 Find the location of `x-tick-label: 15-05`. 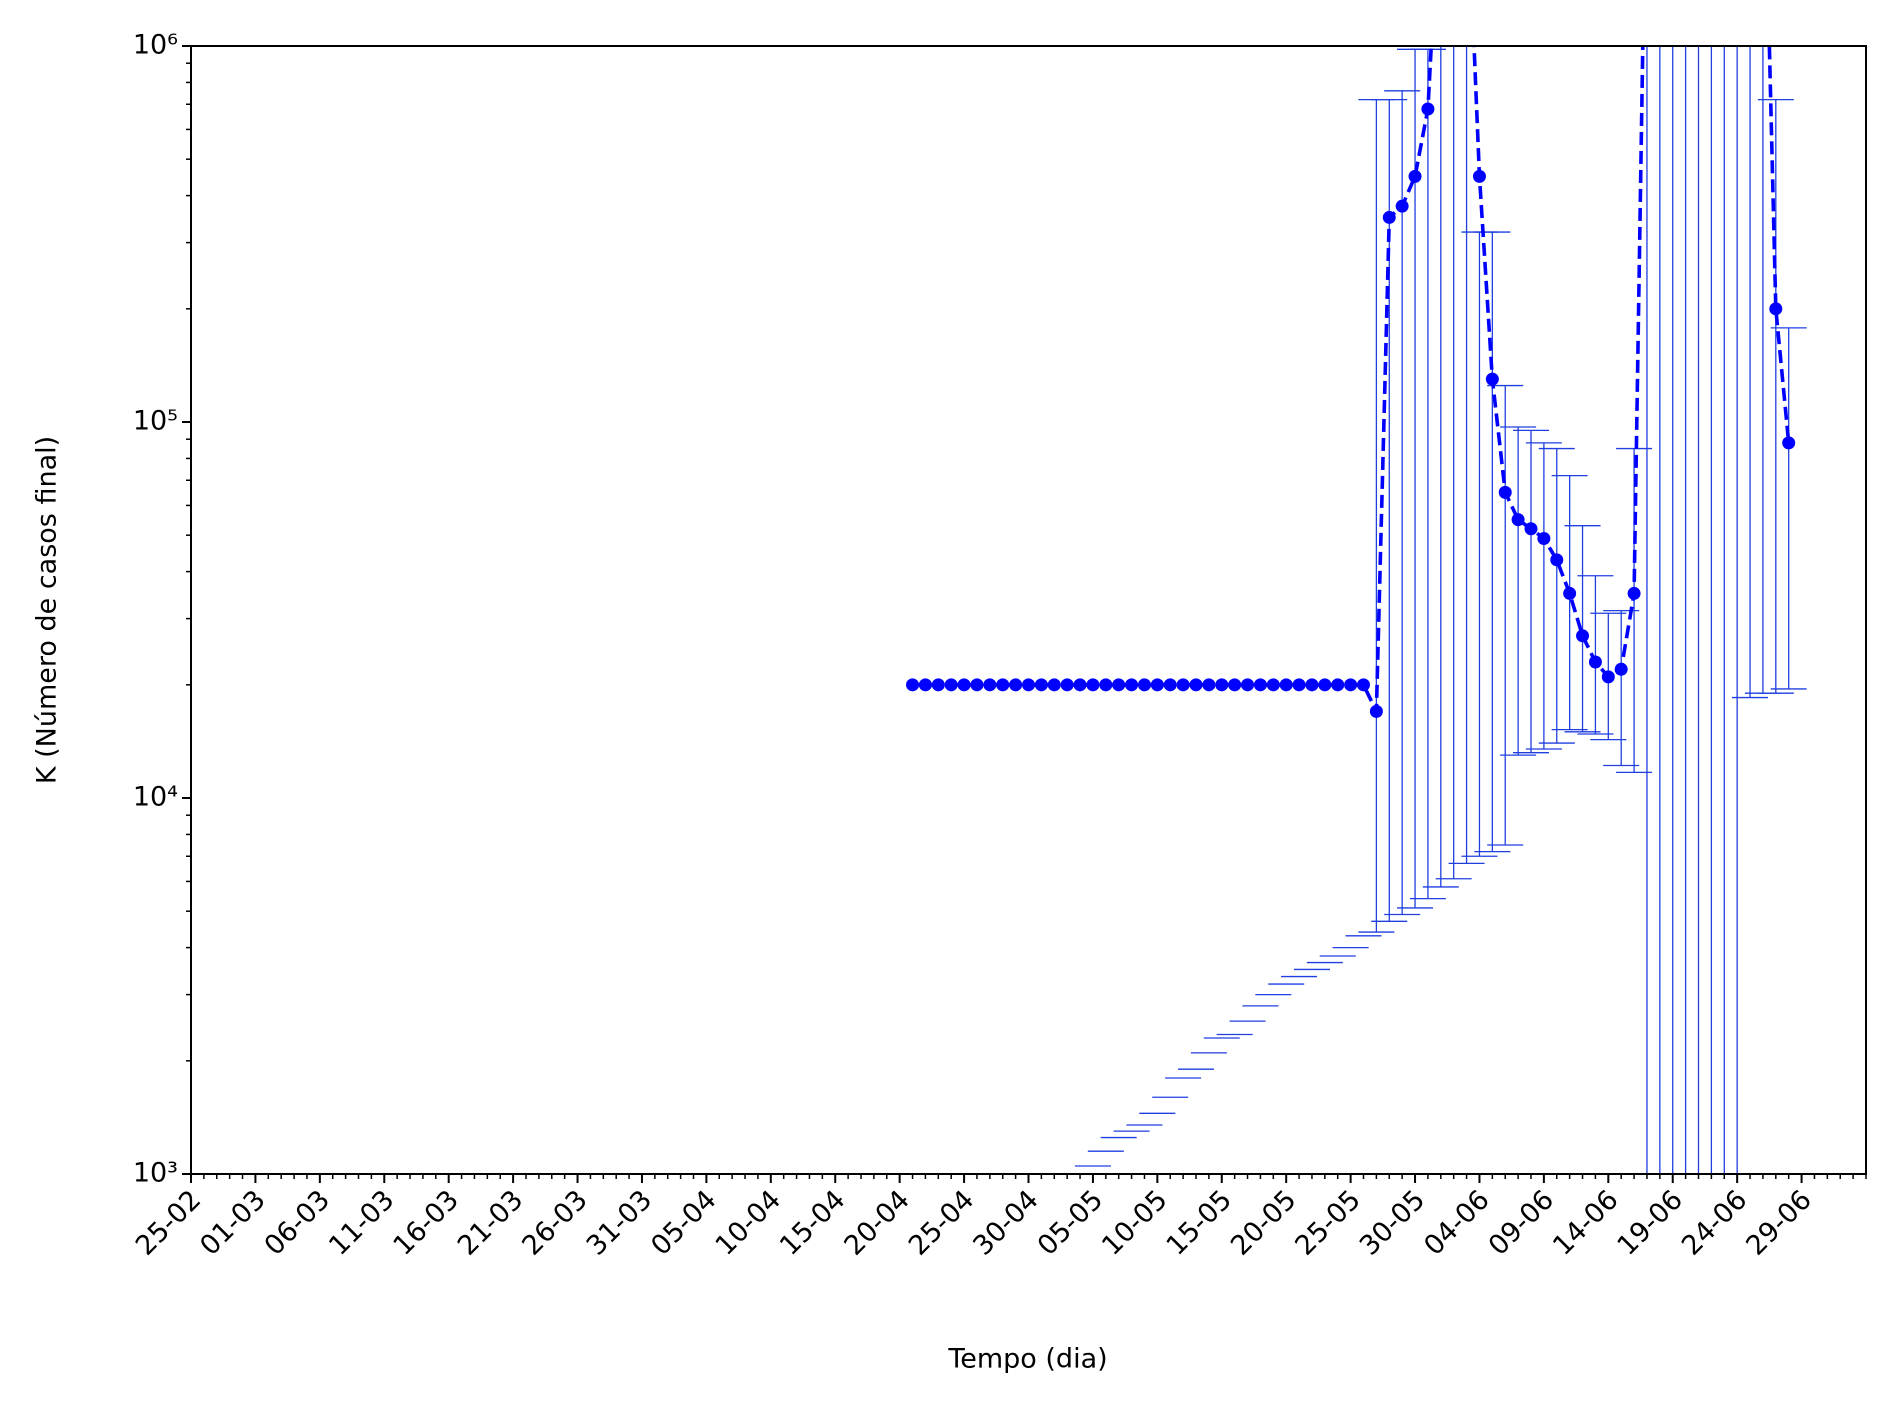

x-tick-label: 15-05 is located at coordinates (1199, 1222).